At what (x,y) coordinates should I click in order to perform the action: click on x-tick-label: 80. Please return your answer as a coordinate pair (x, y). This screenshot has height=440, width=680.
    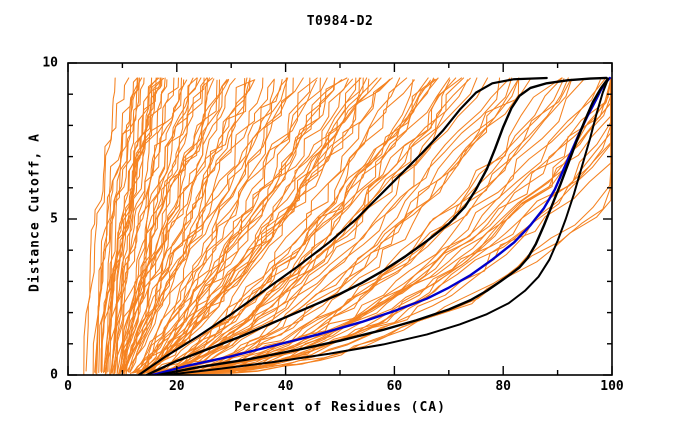
    Looking at the image, I should click on (503, 386).